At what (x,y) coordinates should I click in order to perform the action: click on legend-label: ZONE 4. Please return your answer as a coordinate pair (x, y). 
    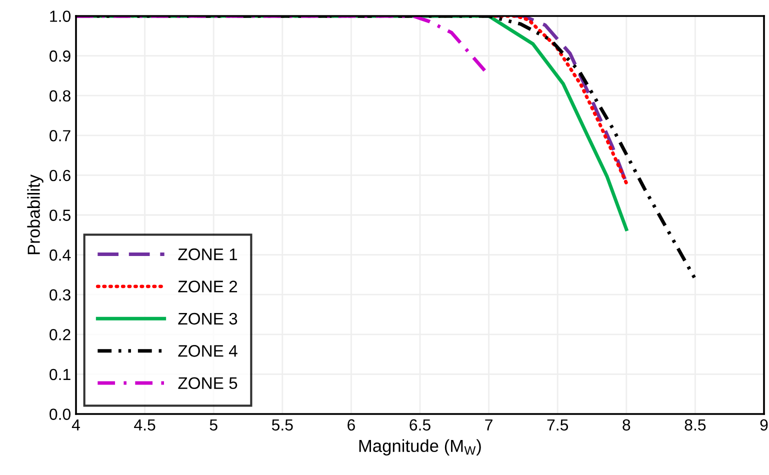
    Looking at the image, I should click on (208, 351).